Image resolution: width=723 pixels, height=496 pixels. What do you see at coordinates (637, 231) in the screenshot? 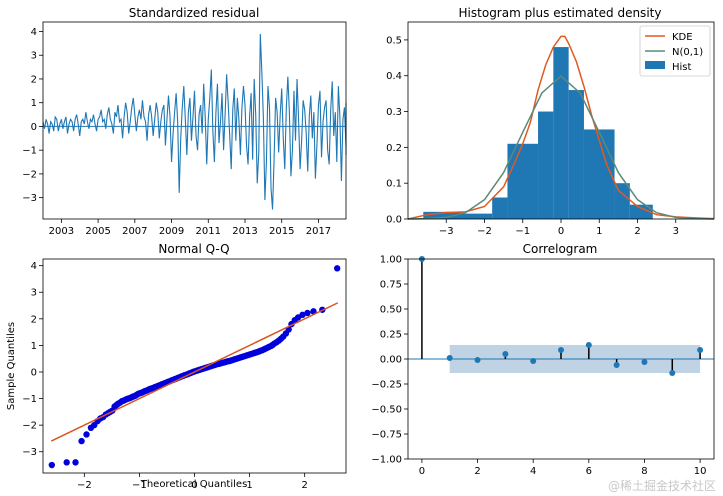
I see `histogram-x-tick-label: 2` at bounding box center [637, 231].